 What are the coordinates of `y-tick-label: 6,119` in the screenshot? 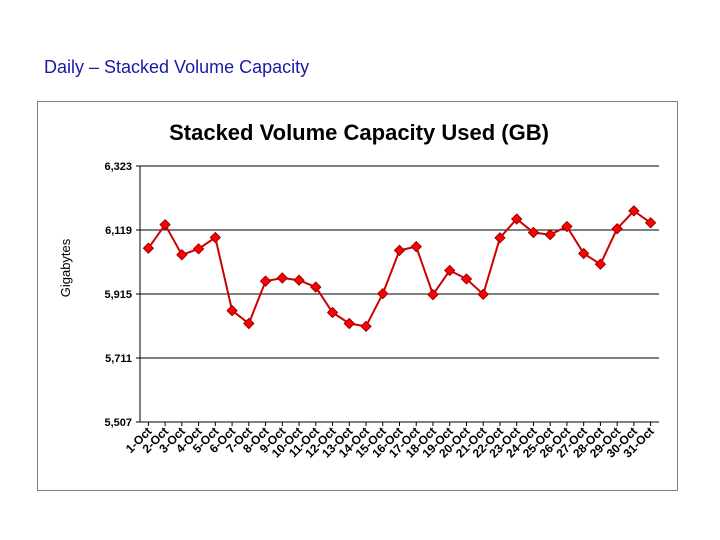 It's located at (118, 231).